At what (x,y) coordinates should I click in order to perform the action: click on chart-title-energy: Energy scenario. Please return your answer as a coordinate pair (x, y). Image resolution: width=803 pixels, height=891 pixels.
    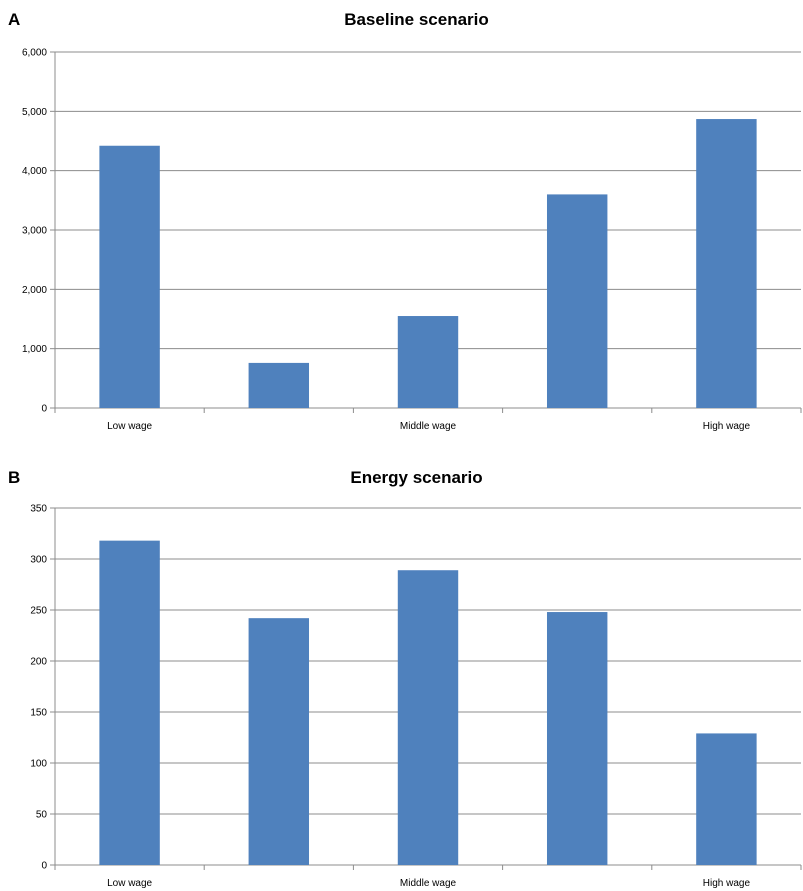
    Looking at the image, I should click on (416, 477).